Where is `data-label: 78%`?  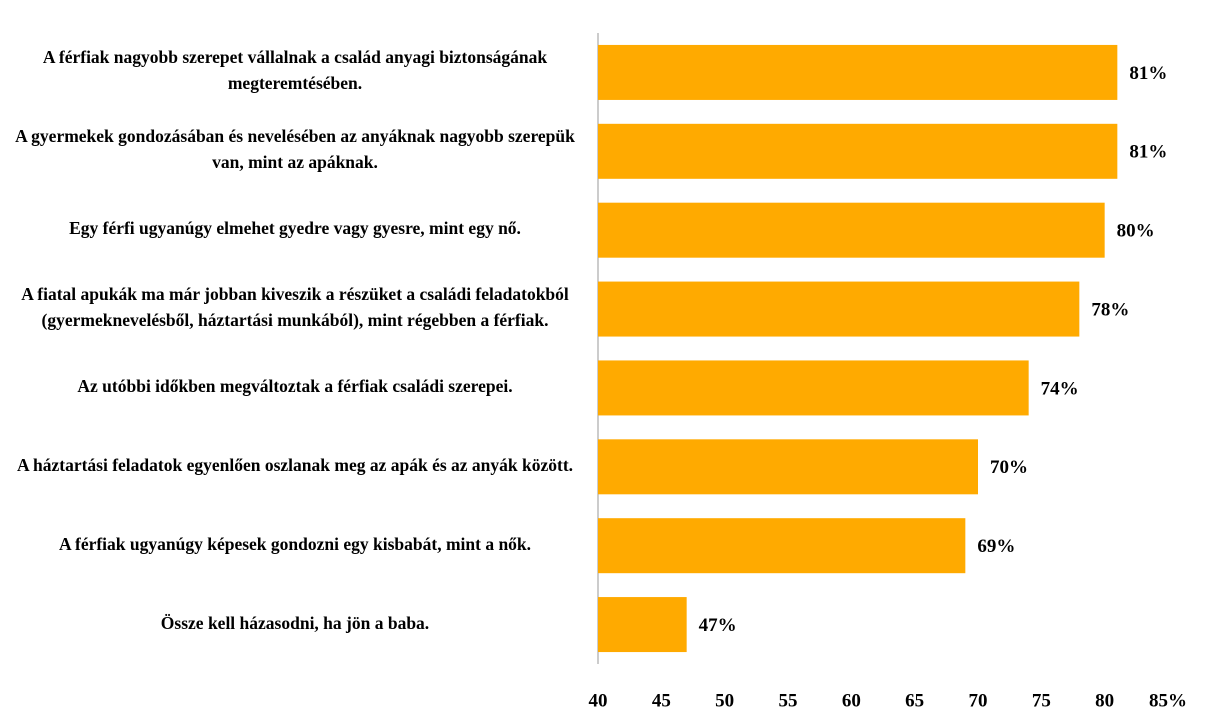
data-label: 78% is located at coordinates (1110, 309).